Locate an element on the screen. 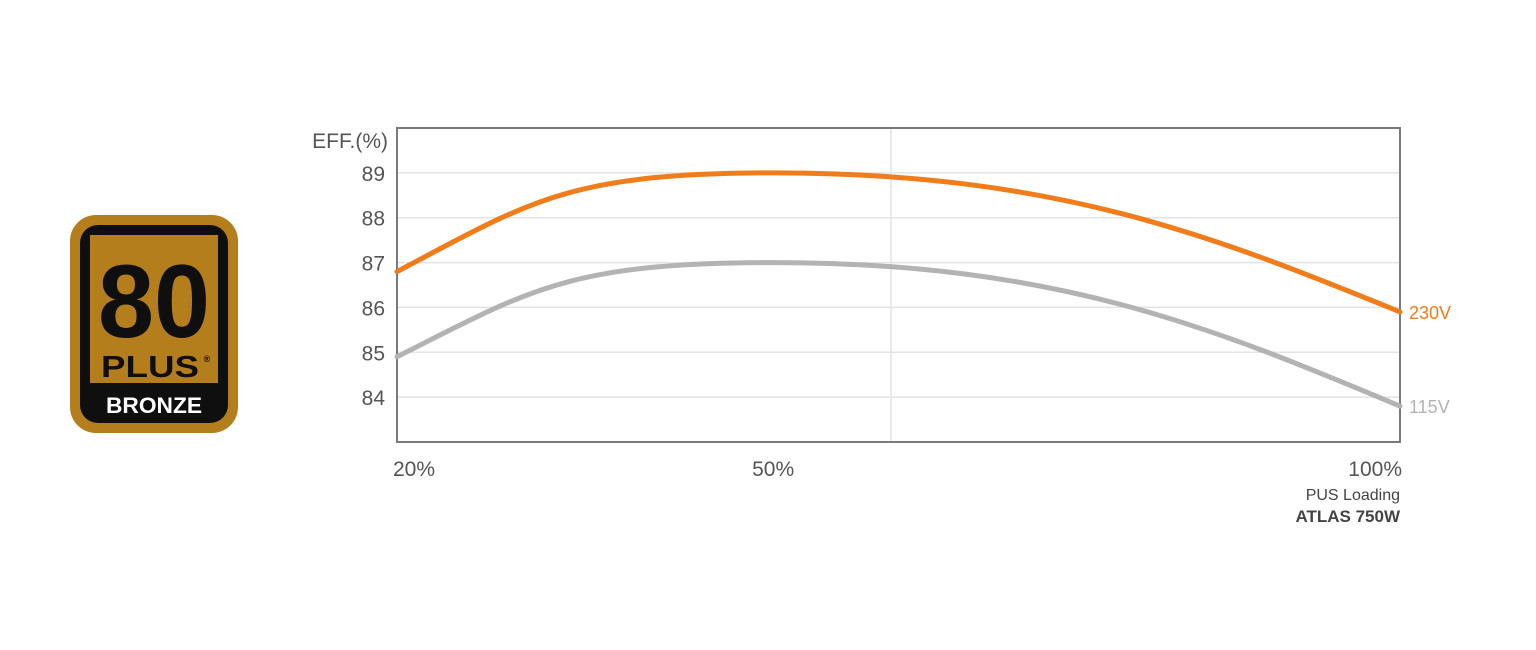  y-tick-label: 85 is located at coordinates (373, 353).